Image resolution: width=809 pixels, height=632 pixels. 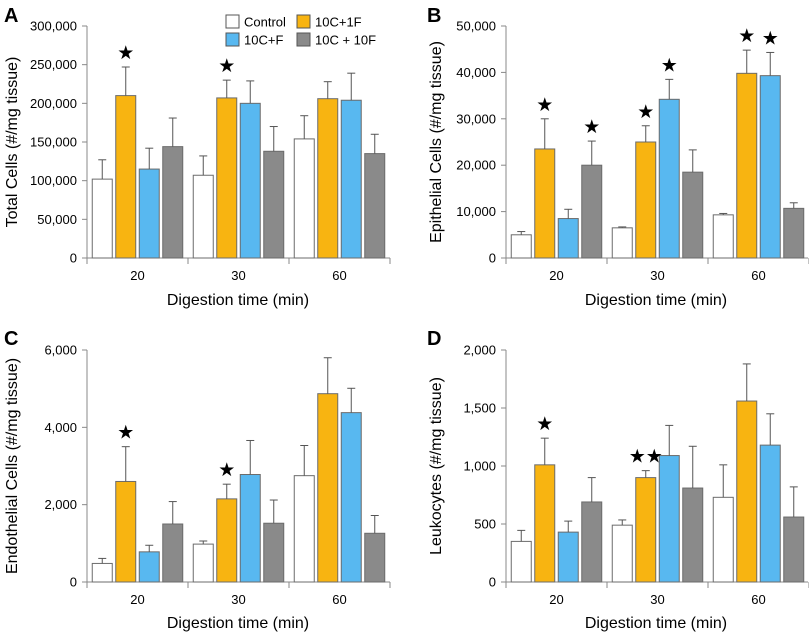 What do you see at coordinates (476, 118) in the screenshot?
I see `y-tick-label: 30,000` at bounding box center [476, 118].